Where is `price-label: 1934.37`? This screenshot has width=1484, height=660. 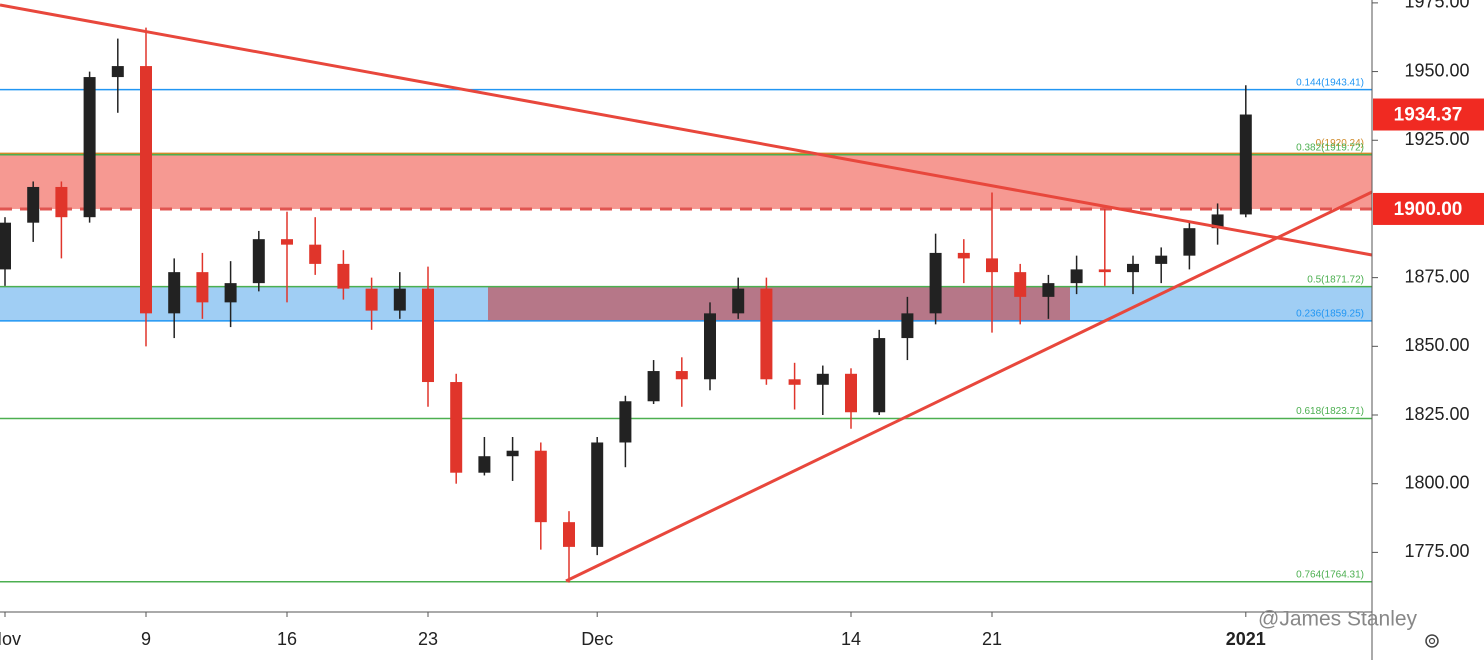
price-label: 1934.37 is located at coordinates (1428, 115).